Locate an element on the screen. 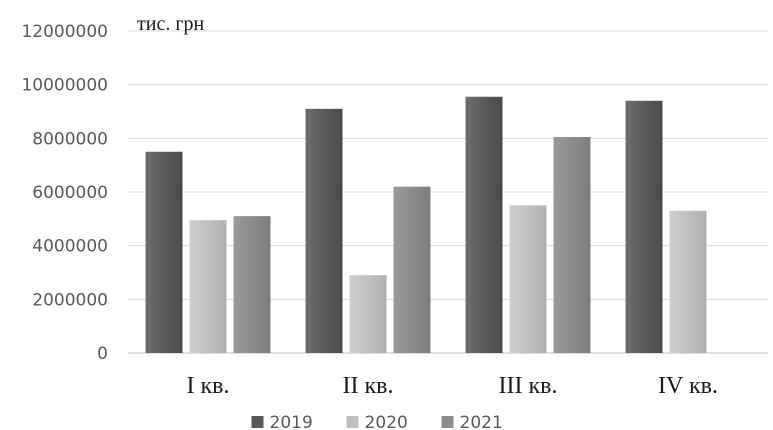 This screenshot has height=430, width=773. y-tick-label: 2000000 is located at coordinates (70, 300).